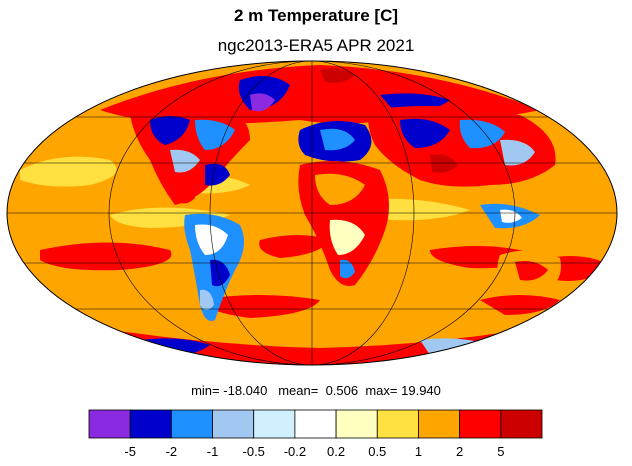 The height and width of the screenshot is (466, 632). I want to click on plot-subtitle: ngc2013-ERA5 APR 2021, so click(316, 45).